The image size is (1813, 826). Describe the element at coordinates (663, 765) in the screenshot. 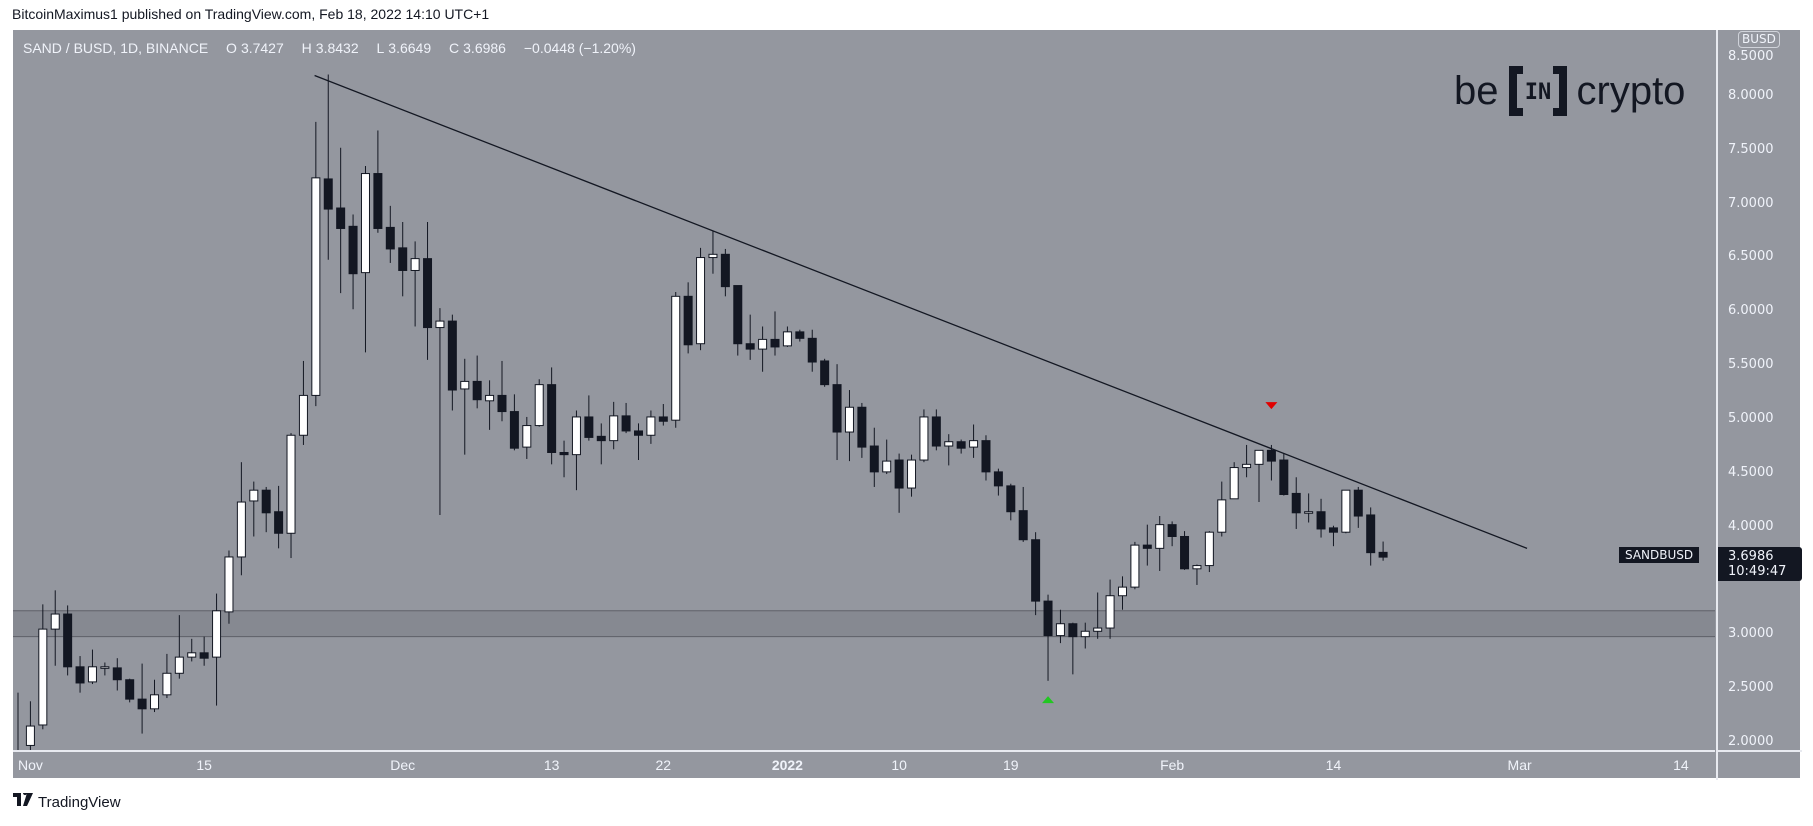

I see `time-tick-label: 22` at that location.